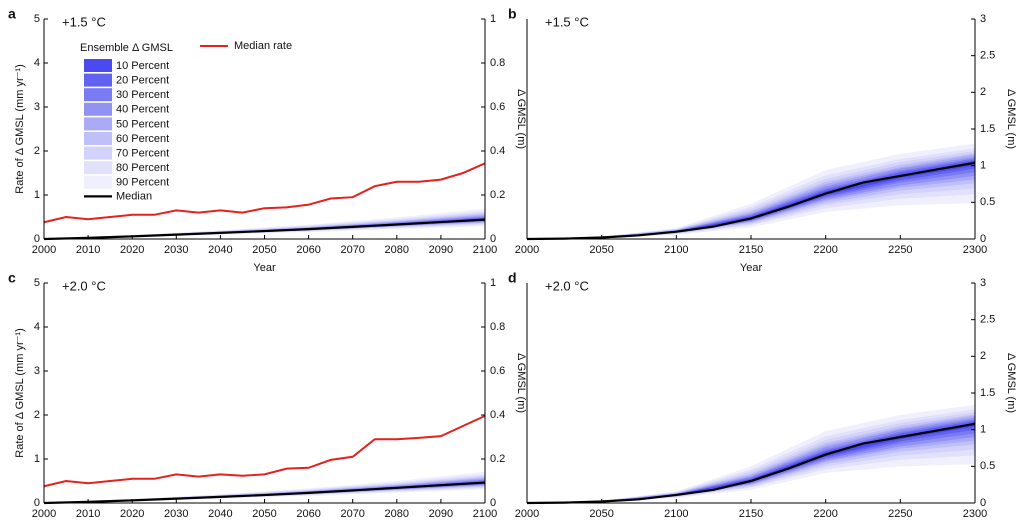 This screenshot has width=1024, height=529. What do you see at coordinates (20, 392) in the screenshot?
I see `y-axis-label: Rate of Δ GMSL (mm yr⁻¹)` at bounding box center [20, 392].